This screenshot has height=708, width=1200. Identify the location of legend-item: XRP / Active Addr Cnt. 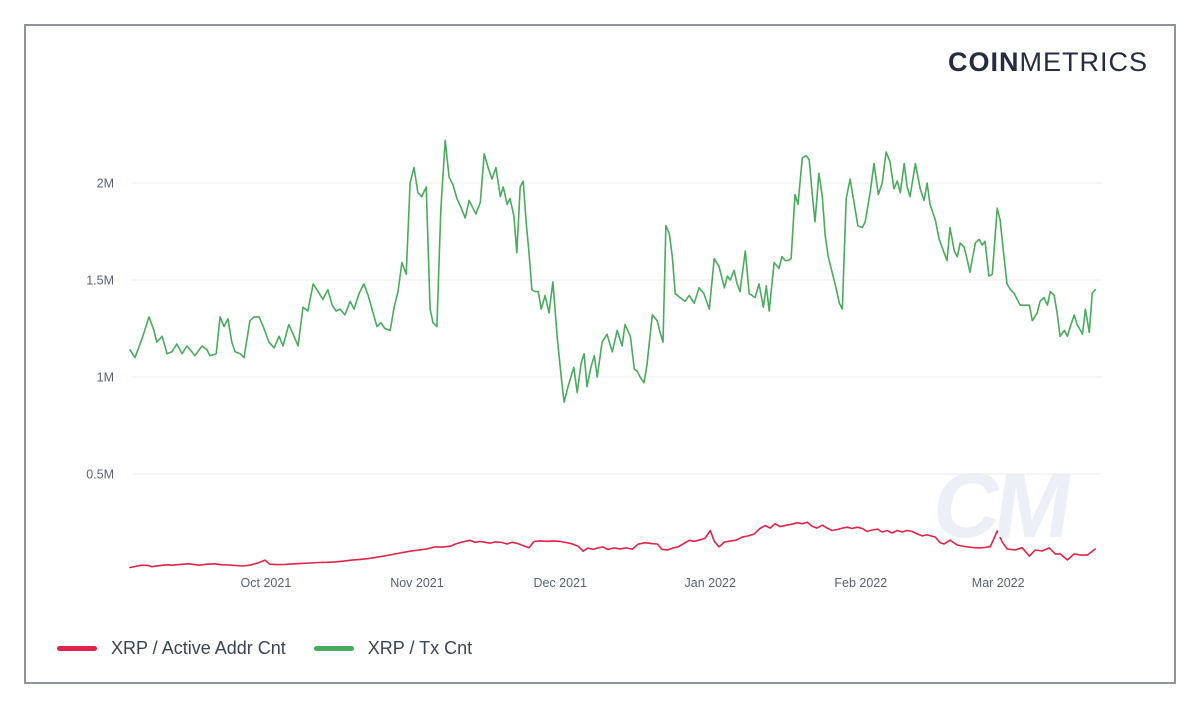
(171, 648).